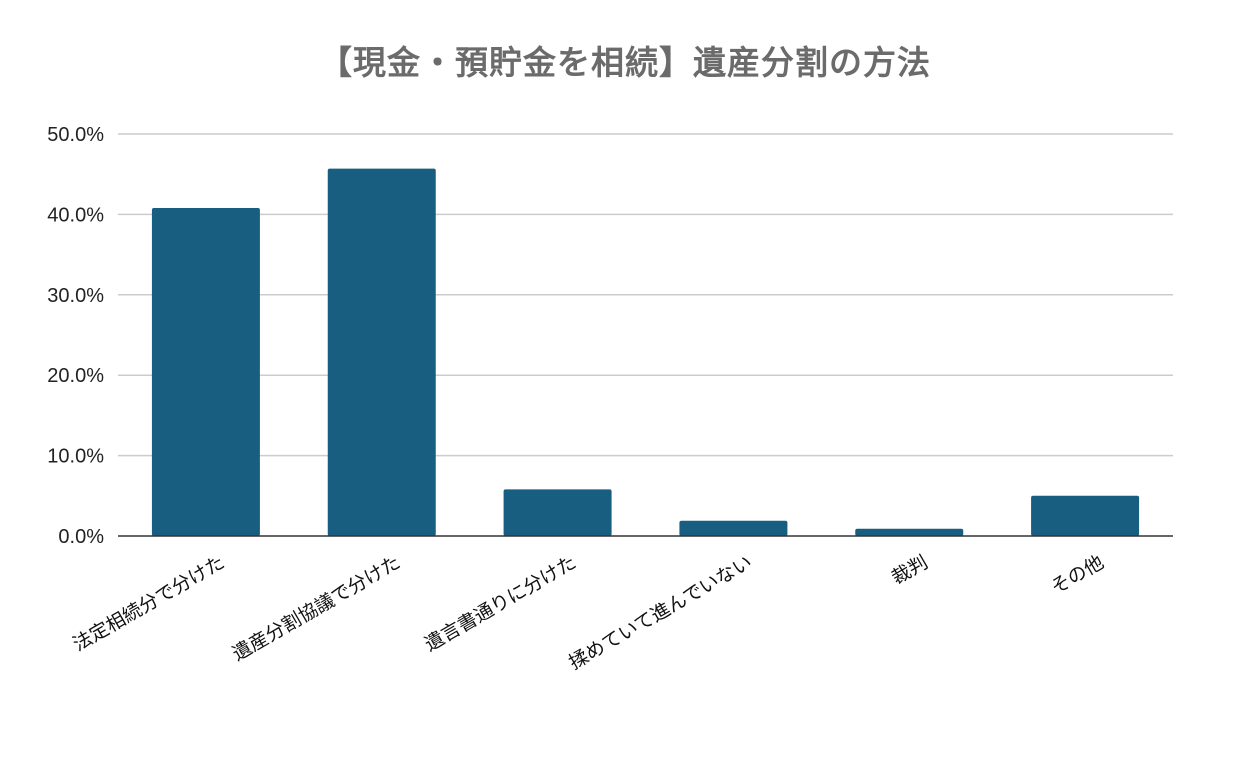 The width and height of the screenshot is (1250, 773). What do you see at coordinates (81, 537) in the screenshot?
I see `y-tick-label: 0.0%` at bounding box center [81, 537].